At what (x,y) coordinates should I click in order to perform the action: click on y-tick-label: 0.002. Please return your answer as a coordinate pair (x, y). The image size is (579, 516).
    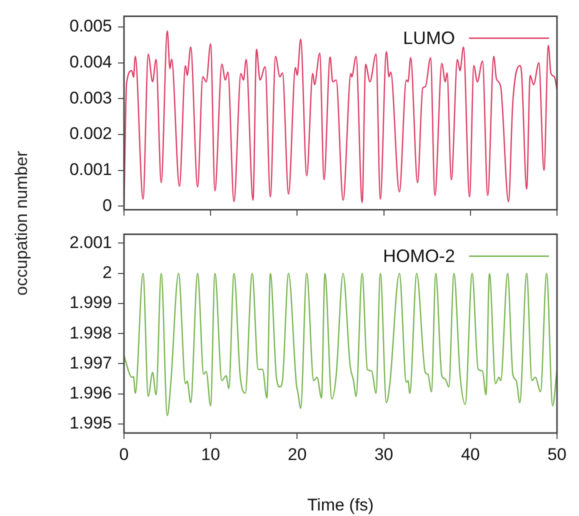
    Looking at the image, I should click on (90, 134).